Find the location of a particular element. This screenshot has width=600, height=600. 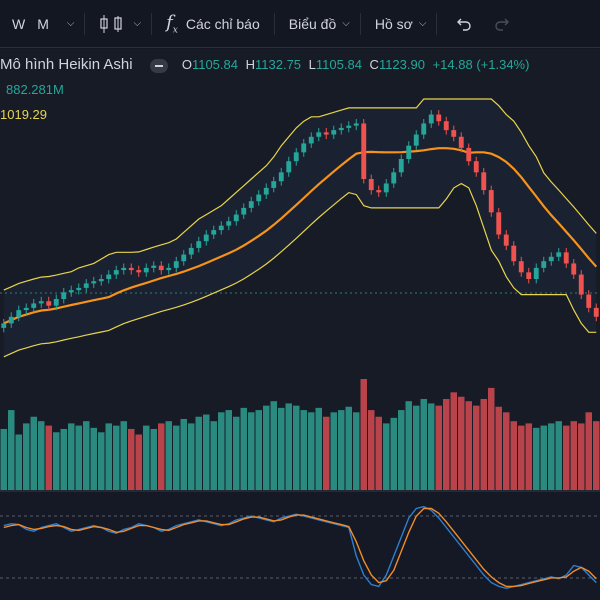

collapse-legend-icon is located at coordinates (159, 65).